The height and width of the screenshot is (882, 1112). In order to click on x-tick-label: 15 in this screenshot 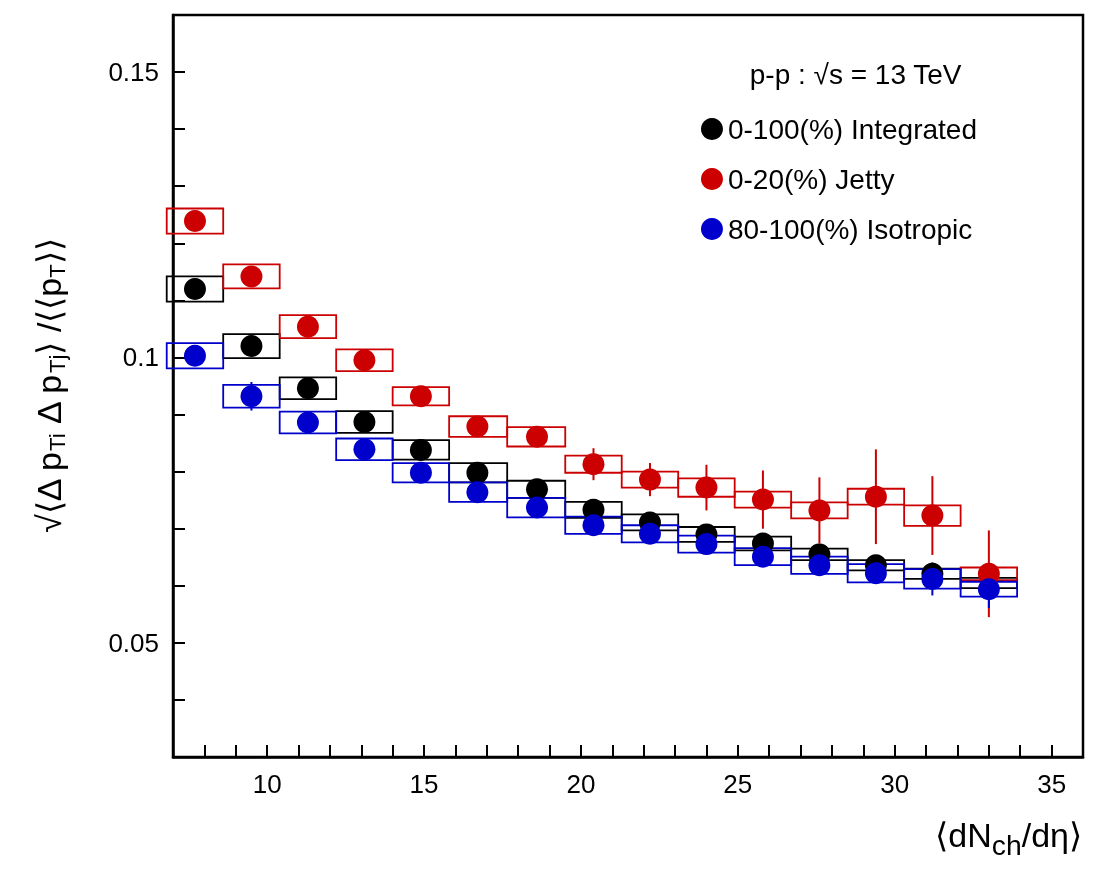, I will do `click(424, 784)`.